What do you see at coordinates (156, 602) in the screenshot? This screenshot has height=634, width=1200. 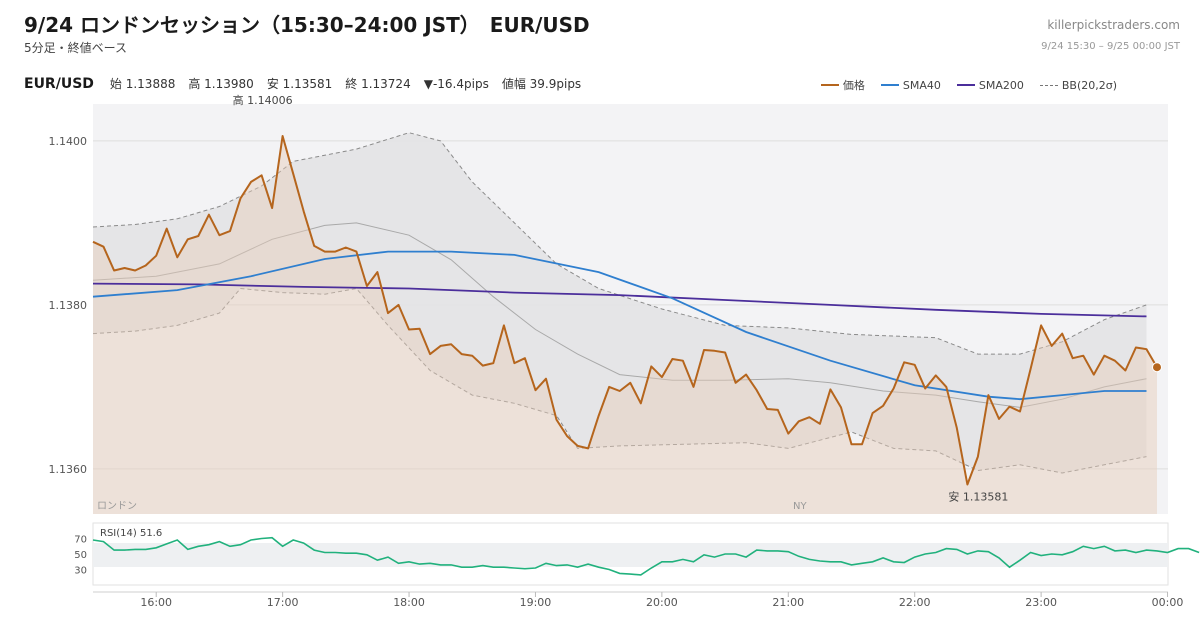 I see `x-tick-label: 16:00` at bounding box center [156, 602].